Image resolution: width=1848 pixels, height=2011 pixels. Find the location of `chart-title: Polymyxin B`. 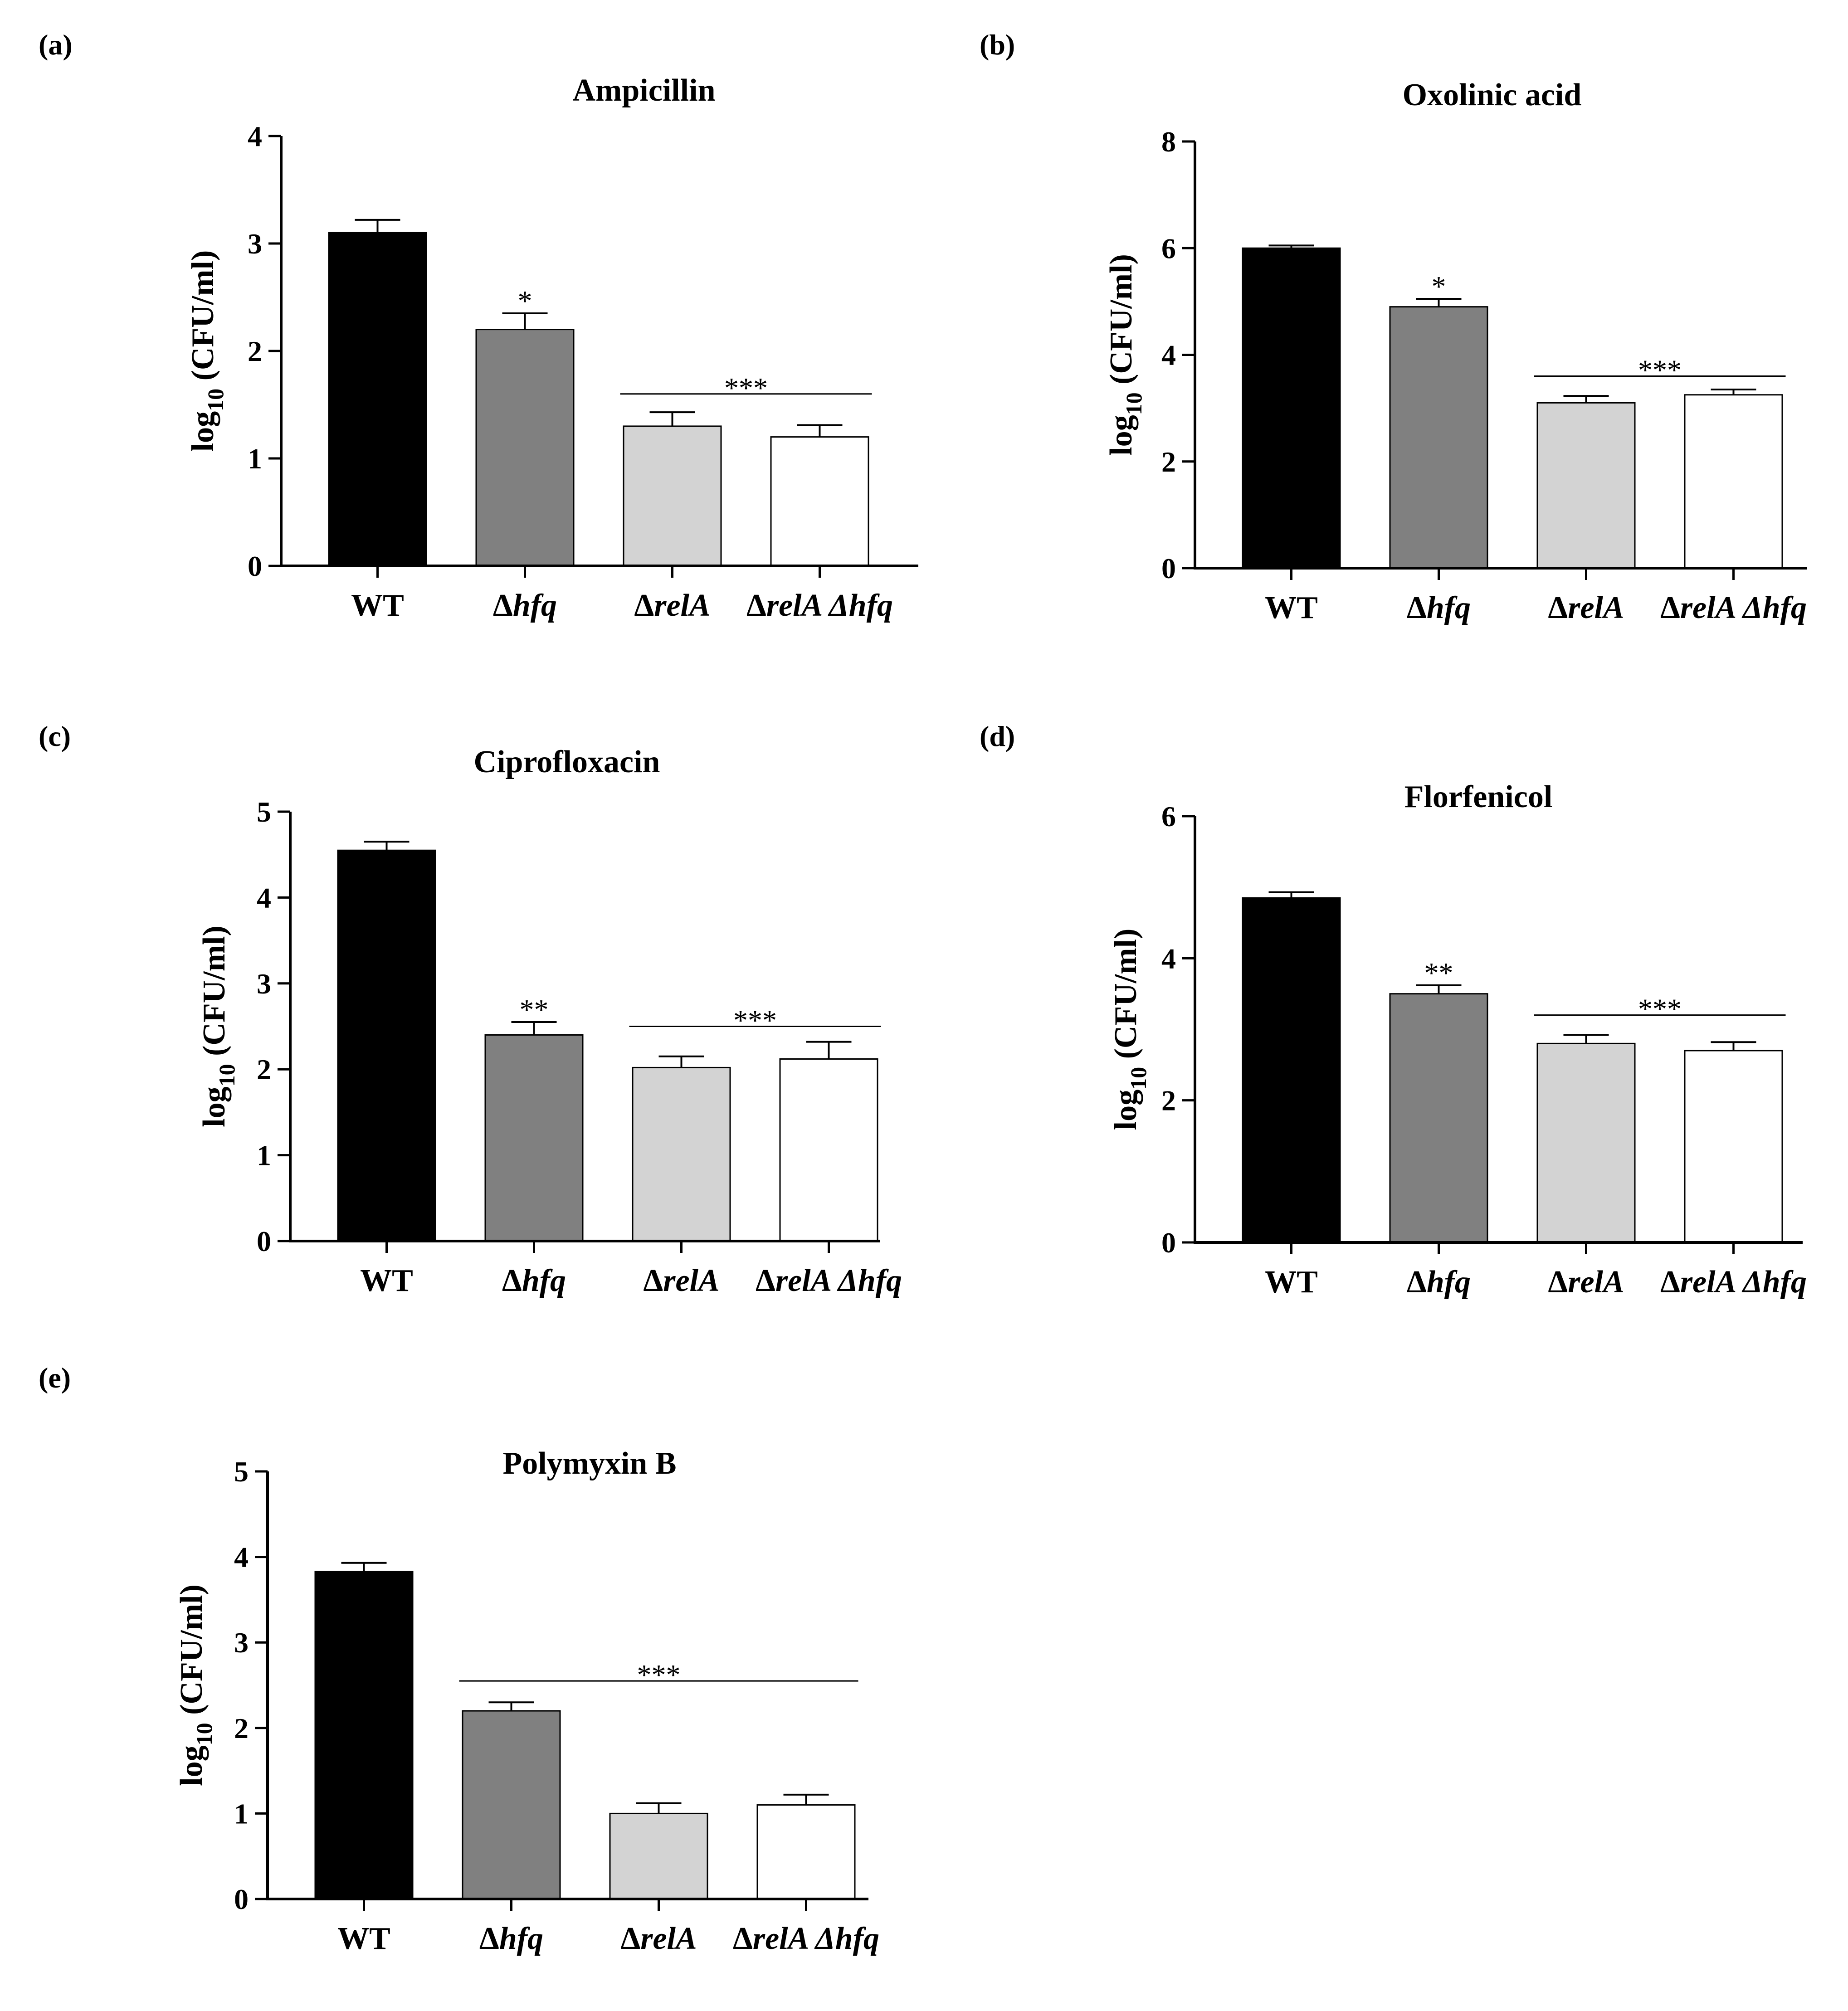

chart-title: Polymyxin B is located at coordinates (589, 1464).